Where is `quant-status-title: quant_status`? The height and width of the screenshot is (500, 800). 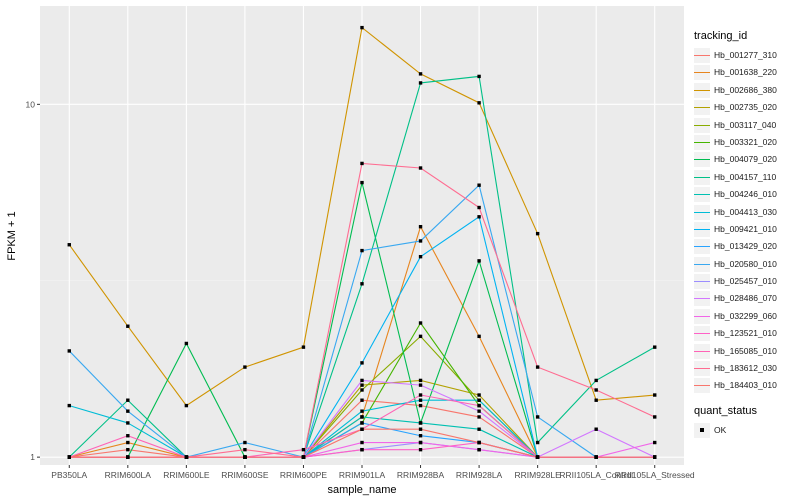 quant-status-title: quant_status is located at coordinates (725, 411).